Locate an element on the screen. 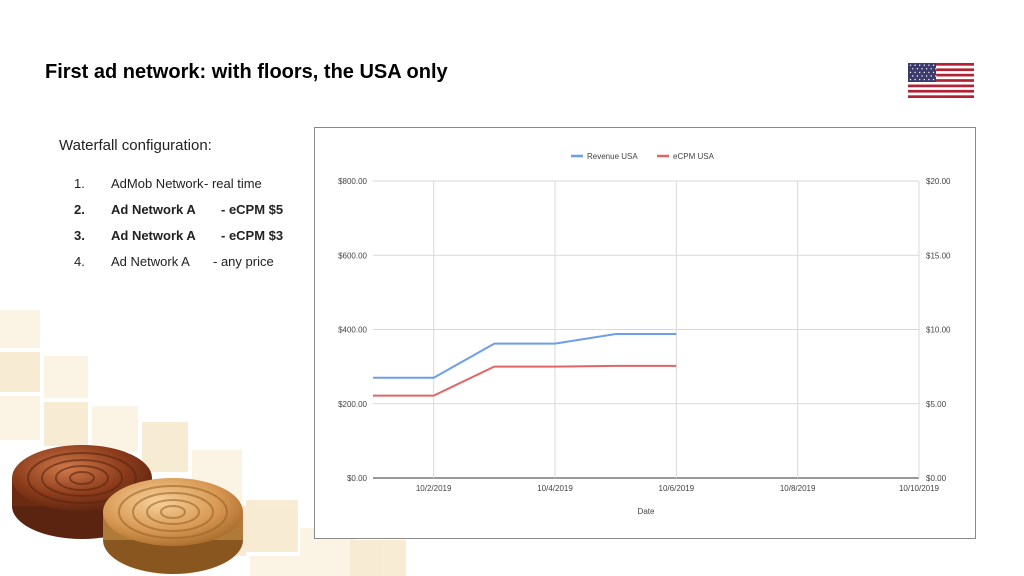  x-tick-label: 10/4/2019 is located at coordinates (555, 488).